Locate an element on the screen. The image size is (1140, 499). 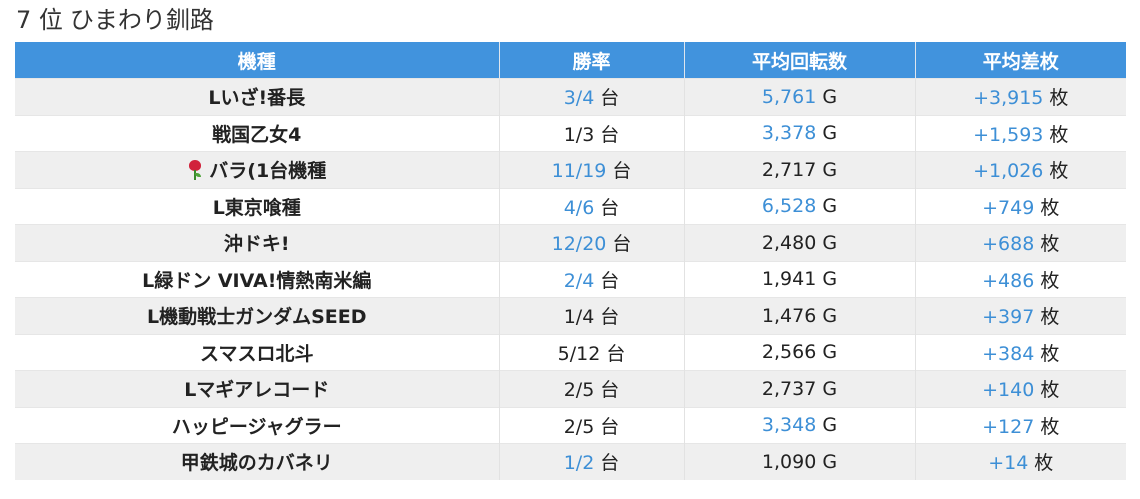
win-rate-value: 11/19 is located at coordinates (579, 171).